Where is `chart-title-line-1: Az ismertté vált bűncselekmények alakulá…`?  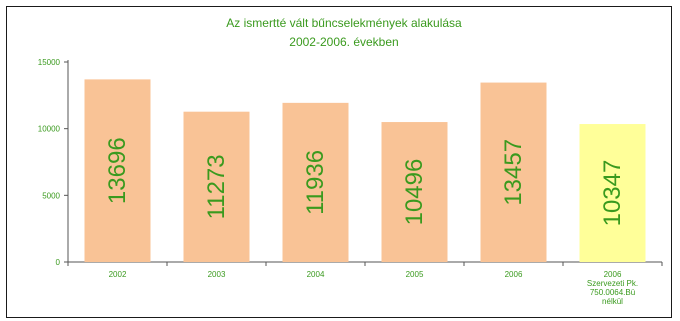
chart-title-line-1: Az ismertté vált bűncselekmények alakulá… is located at coordinates (344, 23).